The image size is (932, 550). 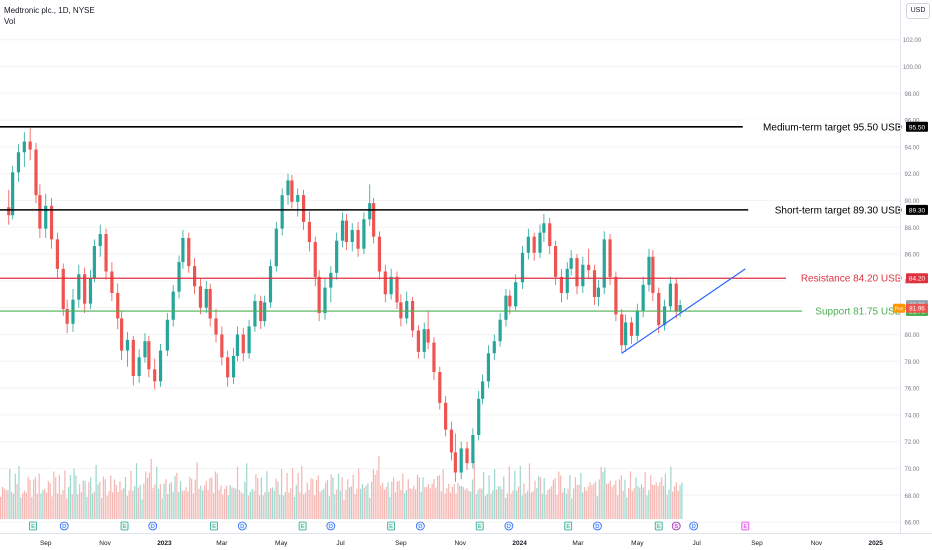 I want to click on price-tick-label: 76.00, so click(x=912, y=390).